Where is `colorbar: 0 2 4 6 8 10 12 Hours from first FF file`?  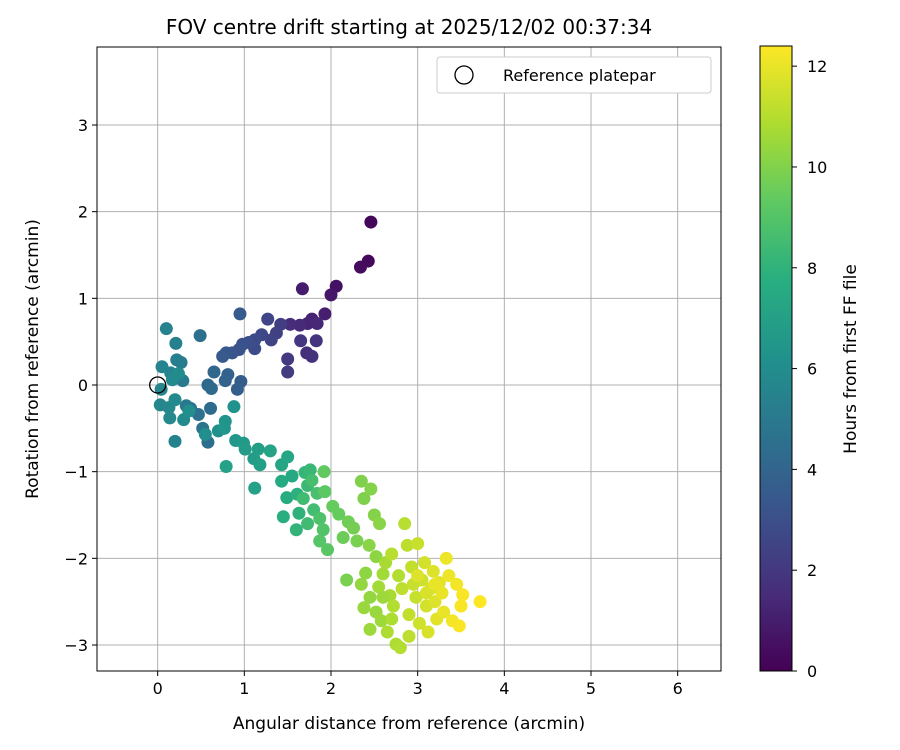 colorbar: 0 2 4 6 8 10 12 Hours from first FF file is located at coordinates (810, 363).